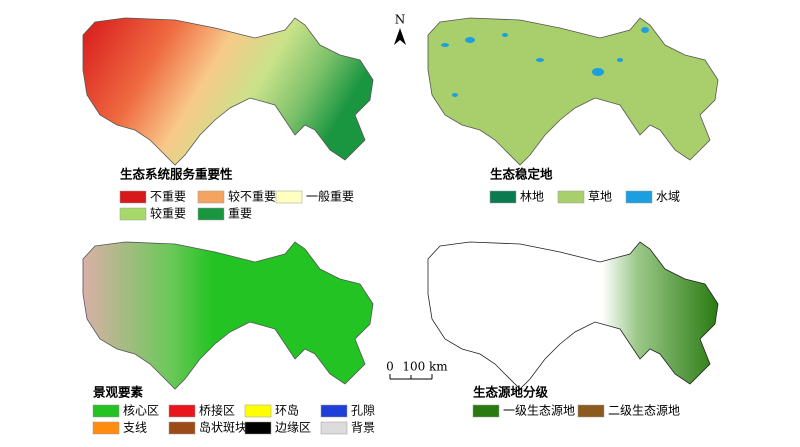  I want to click on map-ecosystem-service, so click(228, 91).